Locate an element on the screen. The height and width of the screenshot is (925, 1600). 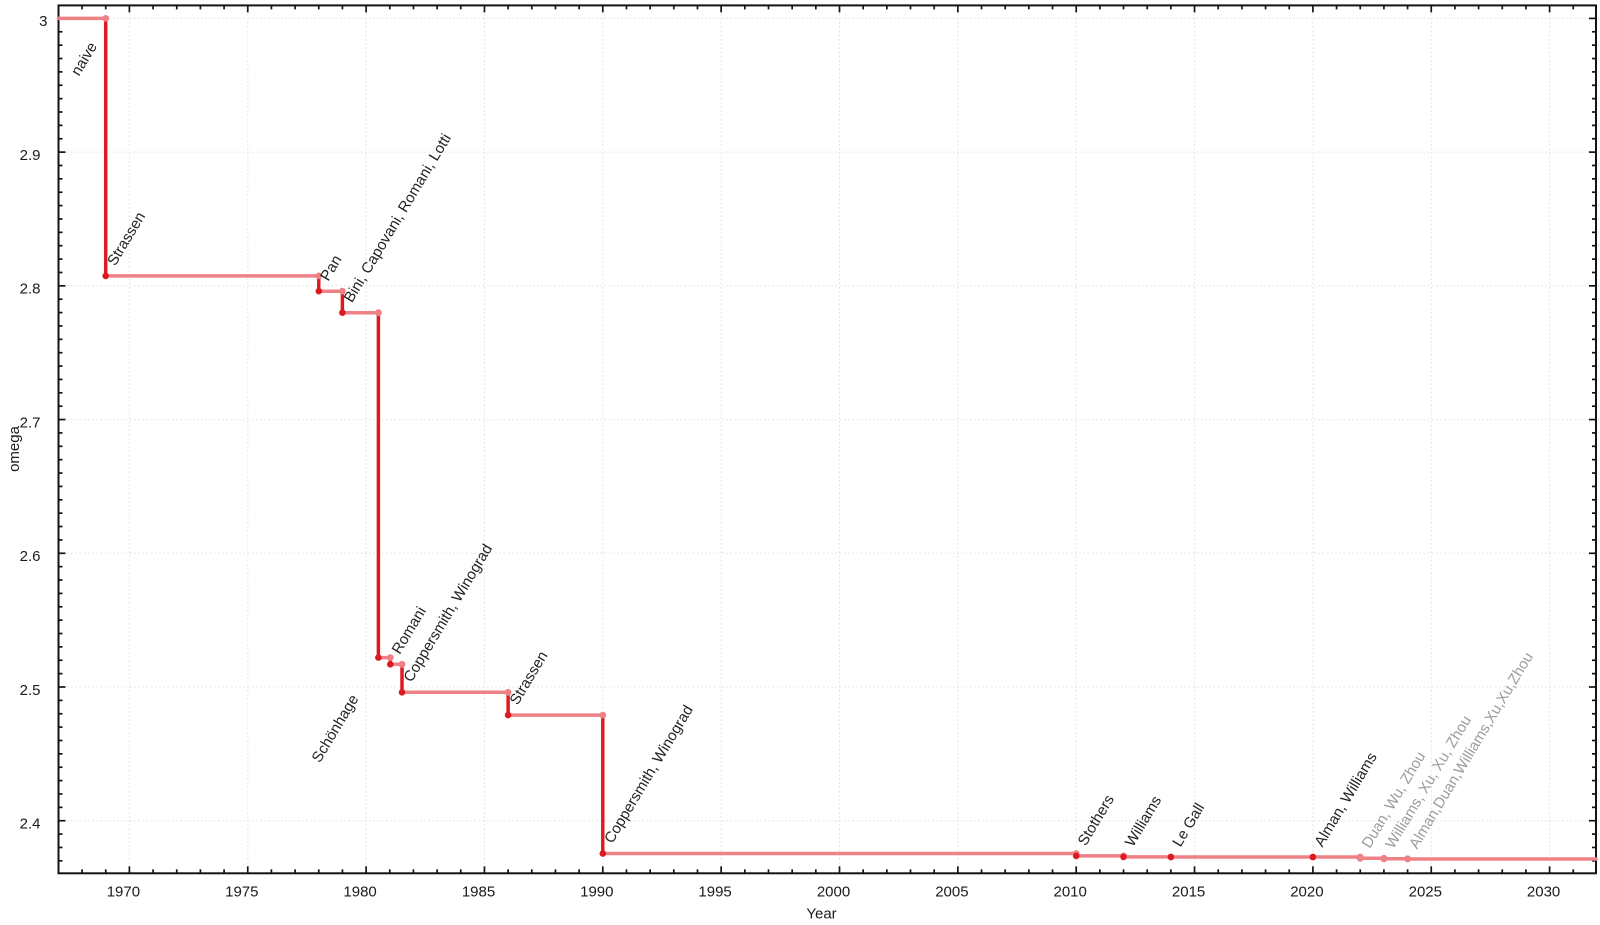
svg-text: 2.9 is located at coordinates (30, 155).